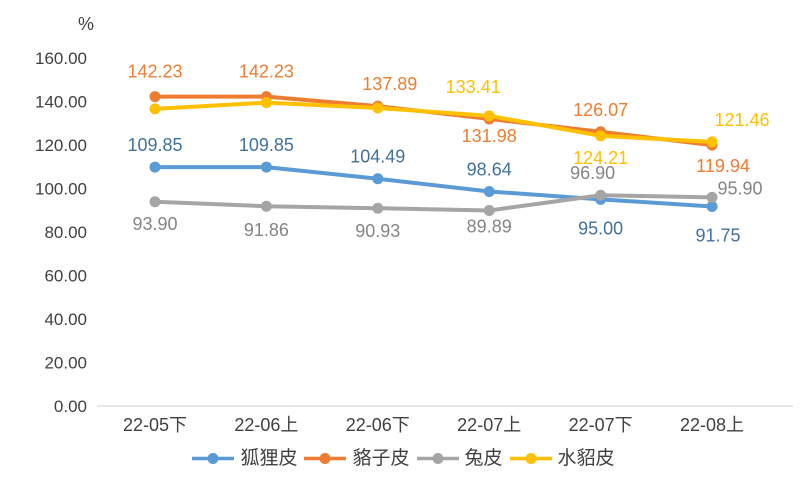 Image resolution: width=806 pixels, height=487 pixels. Describe the element at coordinates (717, 235) in the screenshot. I see `data-point-label: 91.75` at that location.